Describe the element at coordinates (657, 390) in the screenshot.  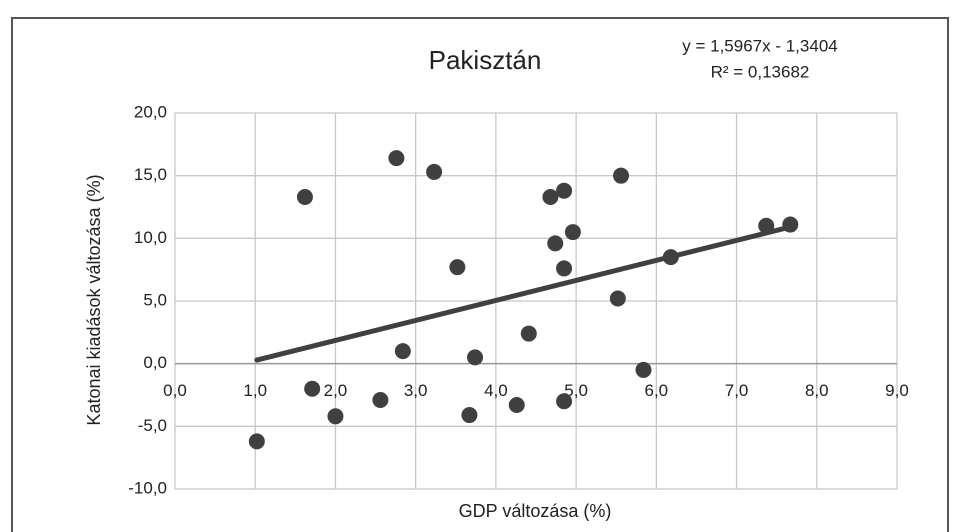
I see `x-tick-label: 6,0` at that location.